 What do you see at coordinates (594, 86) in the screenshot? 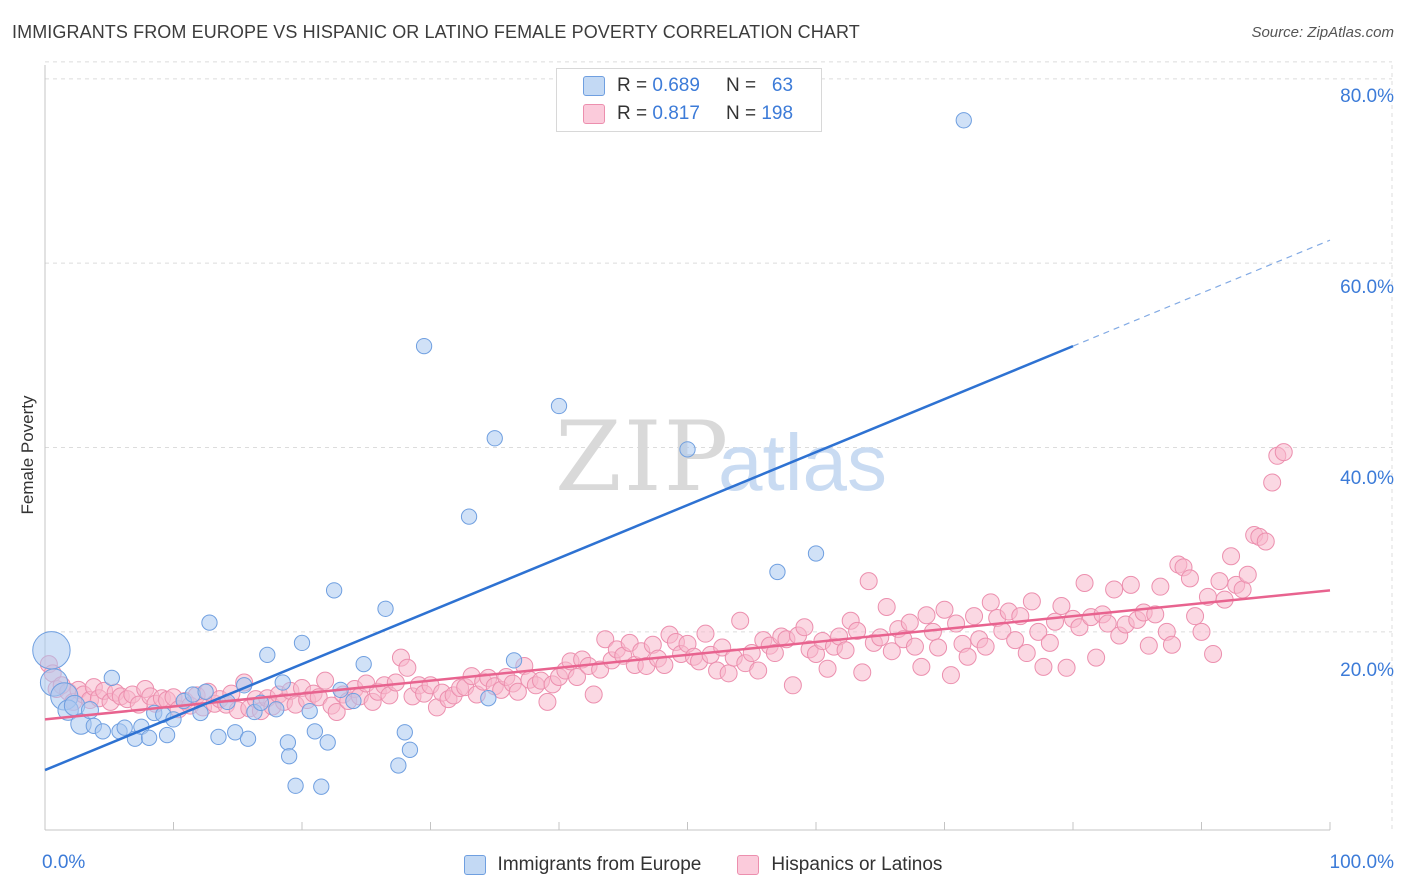
I see `europe-swatch` at bounding box center [594, 86].